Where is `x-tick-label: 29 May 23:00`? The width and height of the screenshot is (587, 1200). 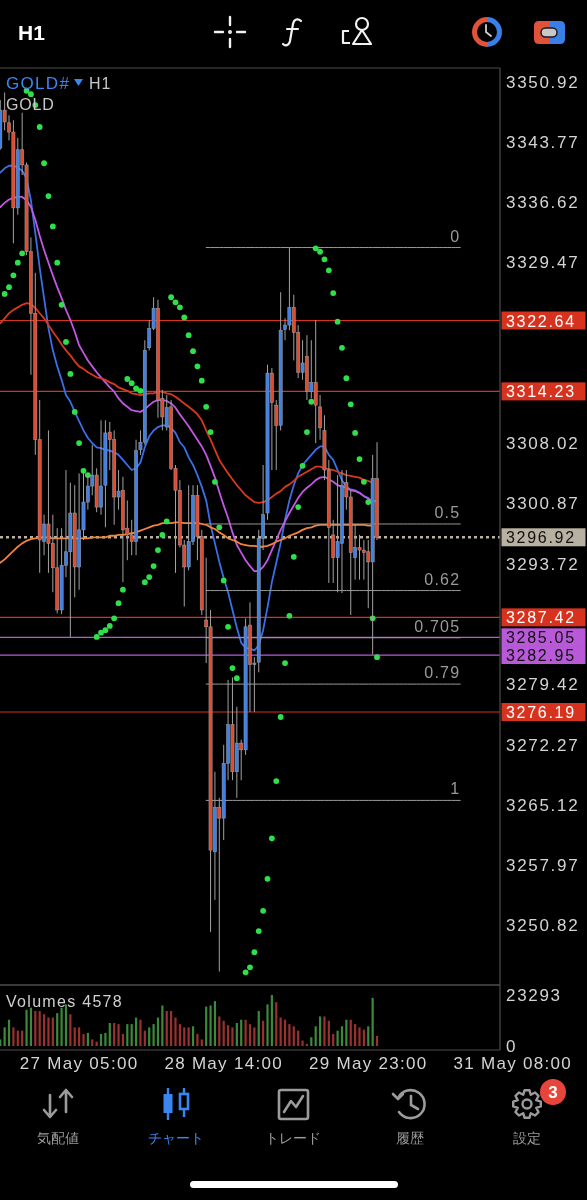
x-tick-label: 29 May 23:00 is located at coordinates (368, 1063).